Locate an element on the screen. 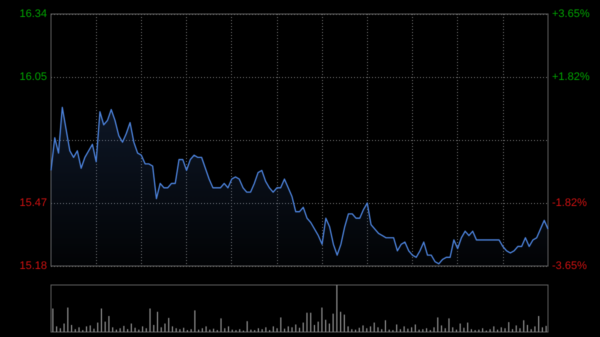 This screenshot has width=600, height=337. y-tick-label: 16.05 is located at coordinates (33, 77).